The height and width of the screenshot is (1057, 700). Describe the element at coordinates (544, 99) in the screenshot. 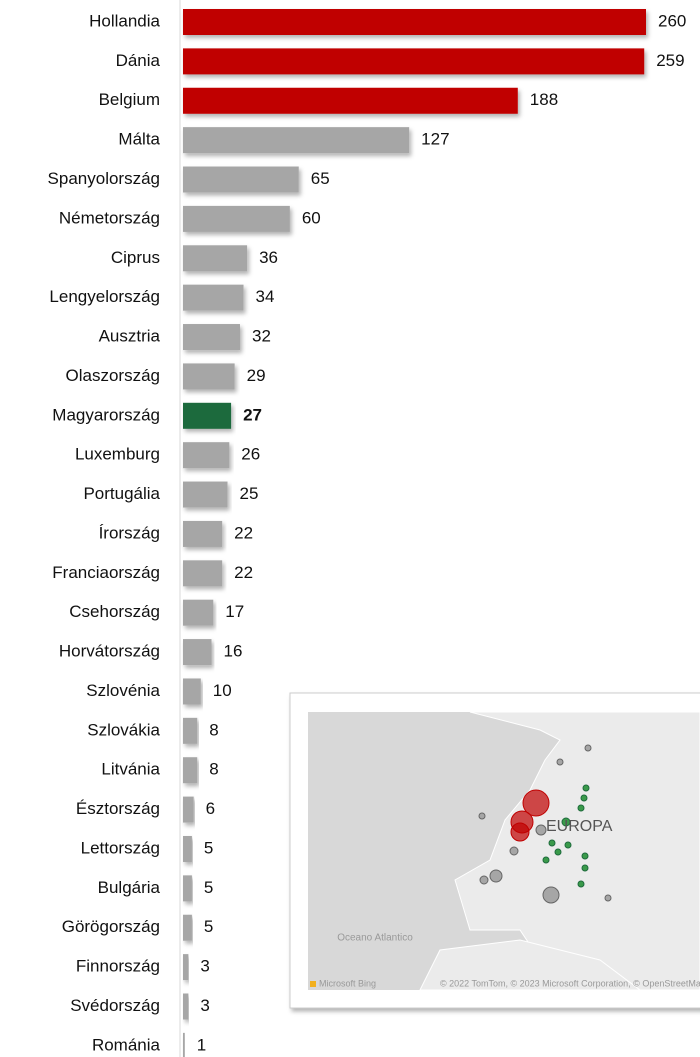

I see `value-label: 188` at that location.